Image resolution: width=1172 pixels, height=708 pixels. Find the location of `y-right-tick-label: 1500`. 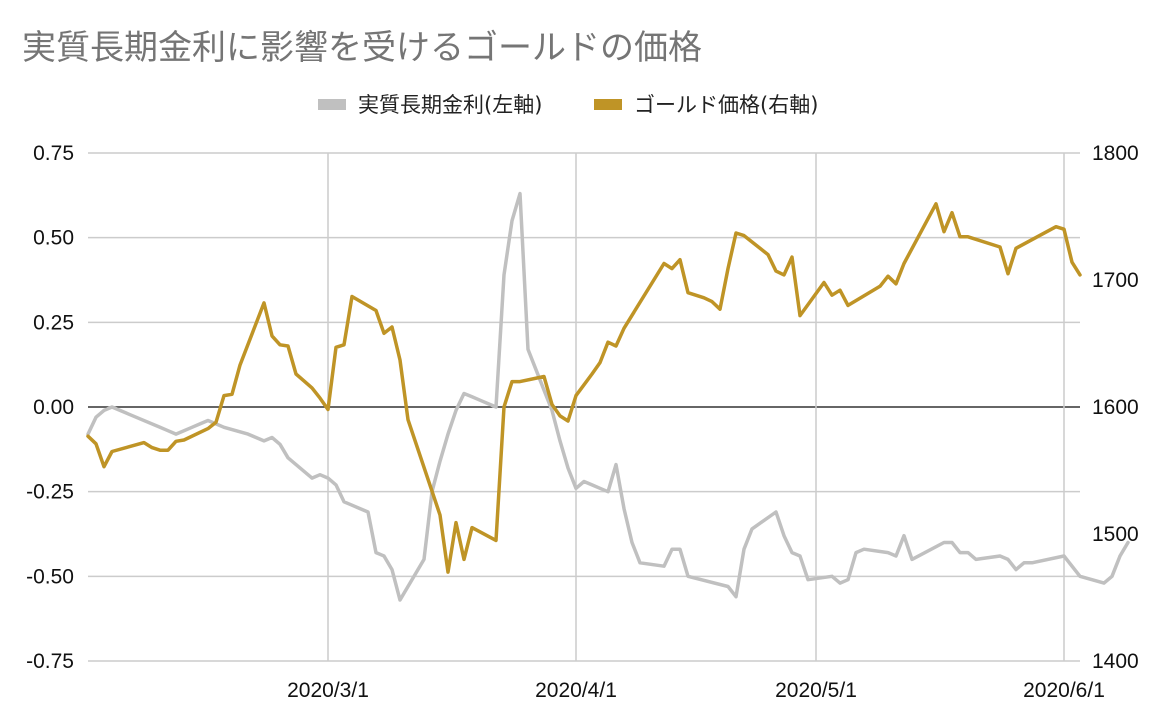

y-right-tick-label: 1500 is located at coordinates (1115, 534).